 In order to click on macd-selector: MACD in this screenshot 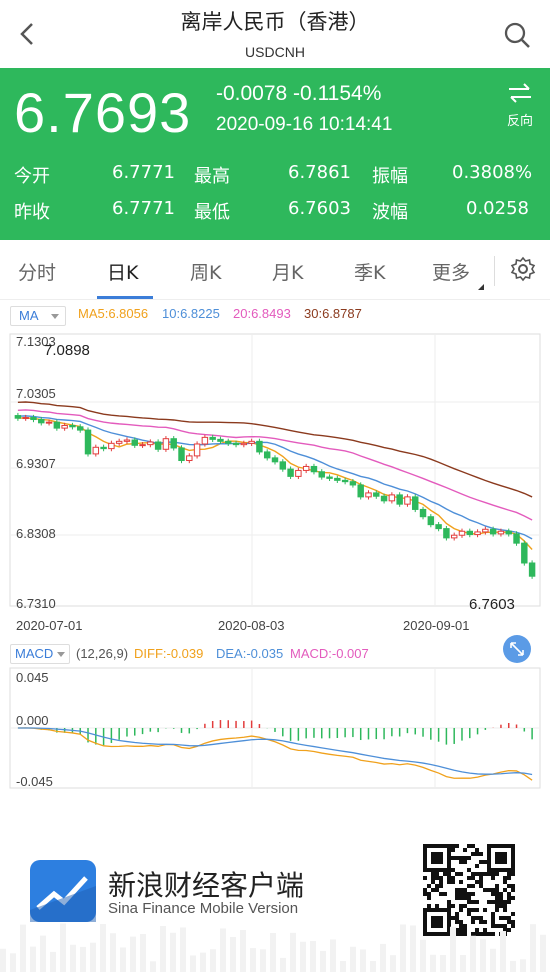, I will do `click(40, 654)`.